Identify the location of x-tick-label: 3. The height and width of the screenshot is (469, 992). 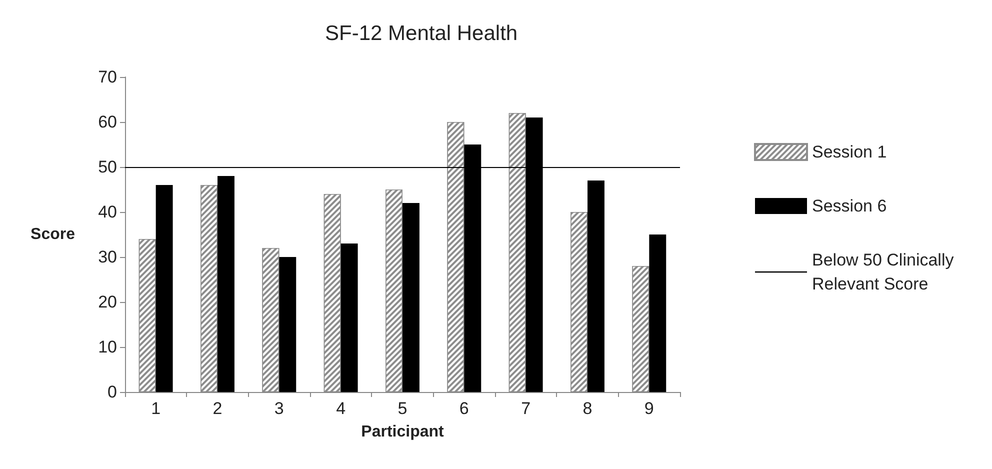
(279, 408).